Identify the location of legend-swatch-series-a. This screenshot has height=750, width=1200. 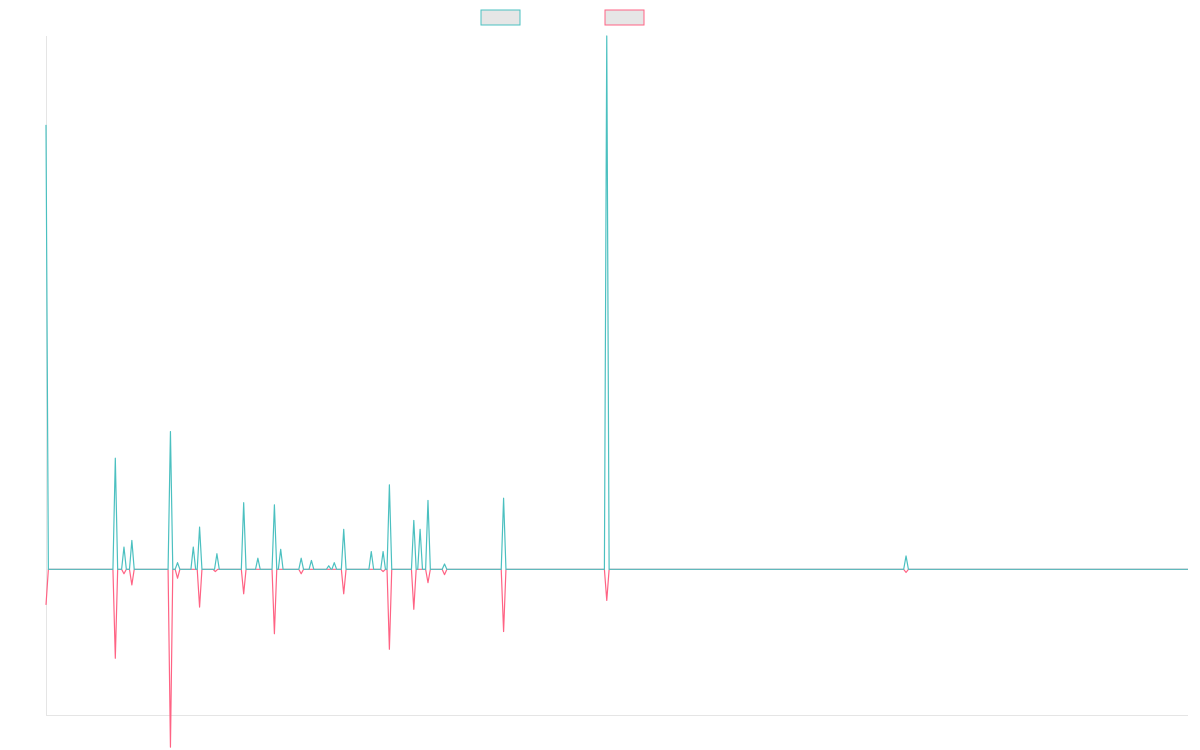
(500, 17).